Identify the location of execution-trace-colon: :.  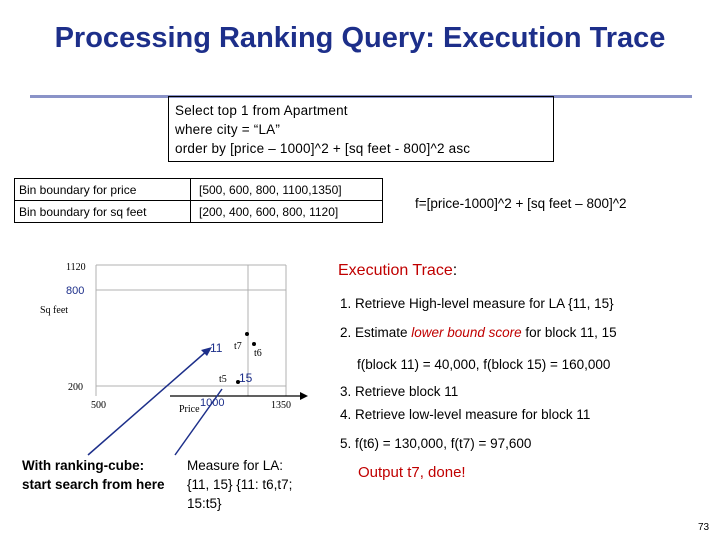
(455, 270).